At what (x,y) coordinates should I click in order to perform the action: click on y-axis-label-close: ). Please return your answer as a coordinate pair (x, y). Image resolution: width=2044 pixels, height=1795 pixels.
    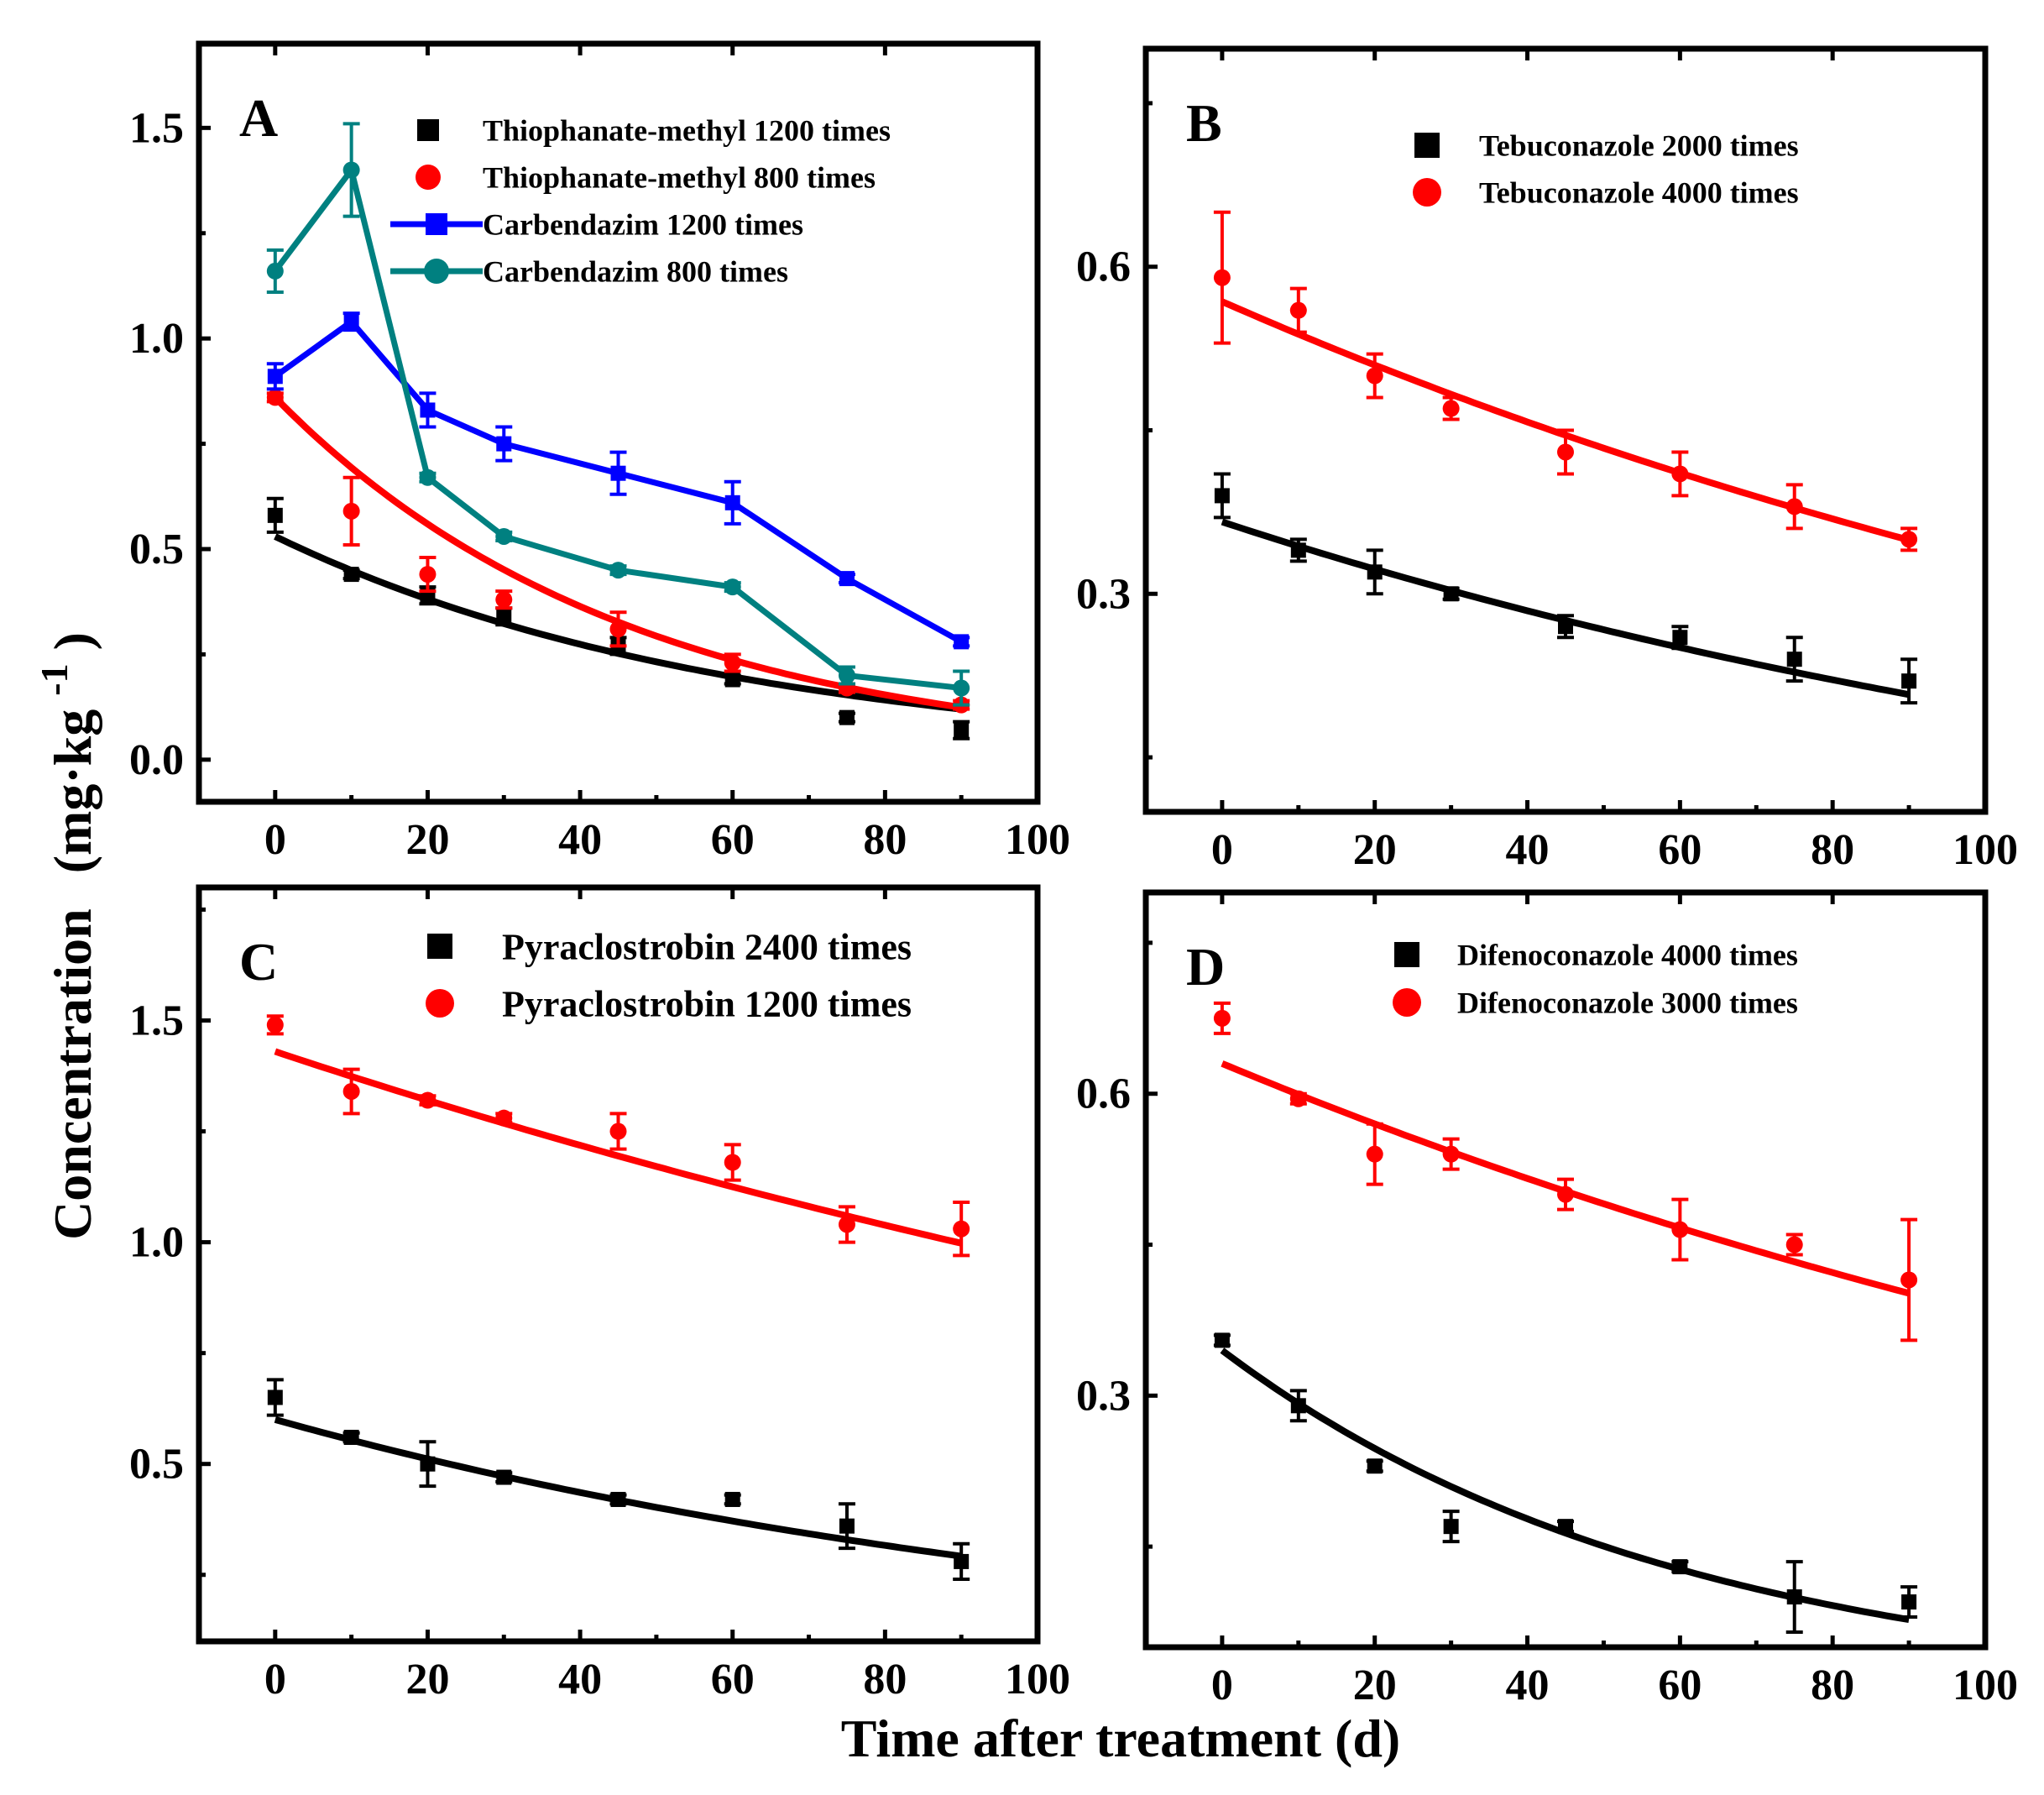
    Looking at the image, I should click on (72, 641).